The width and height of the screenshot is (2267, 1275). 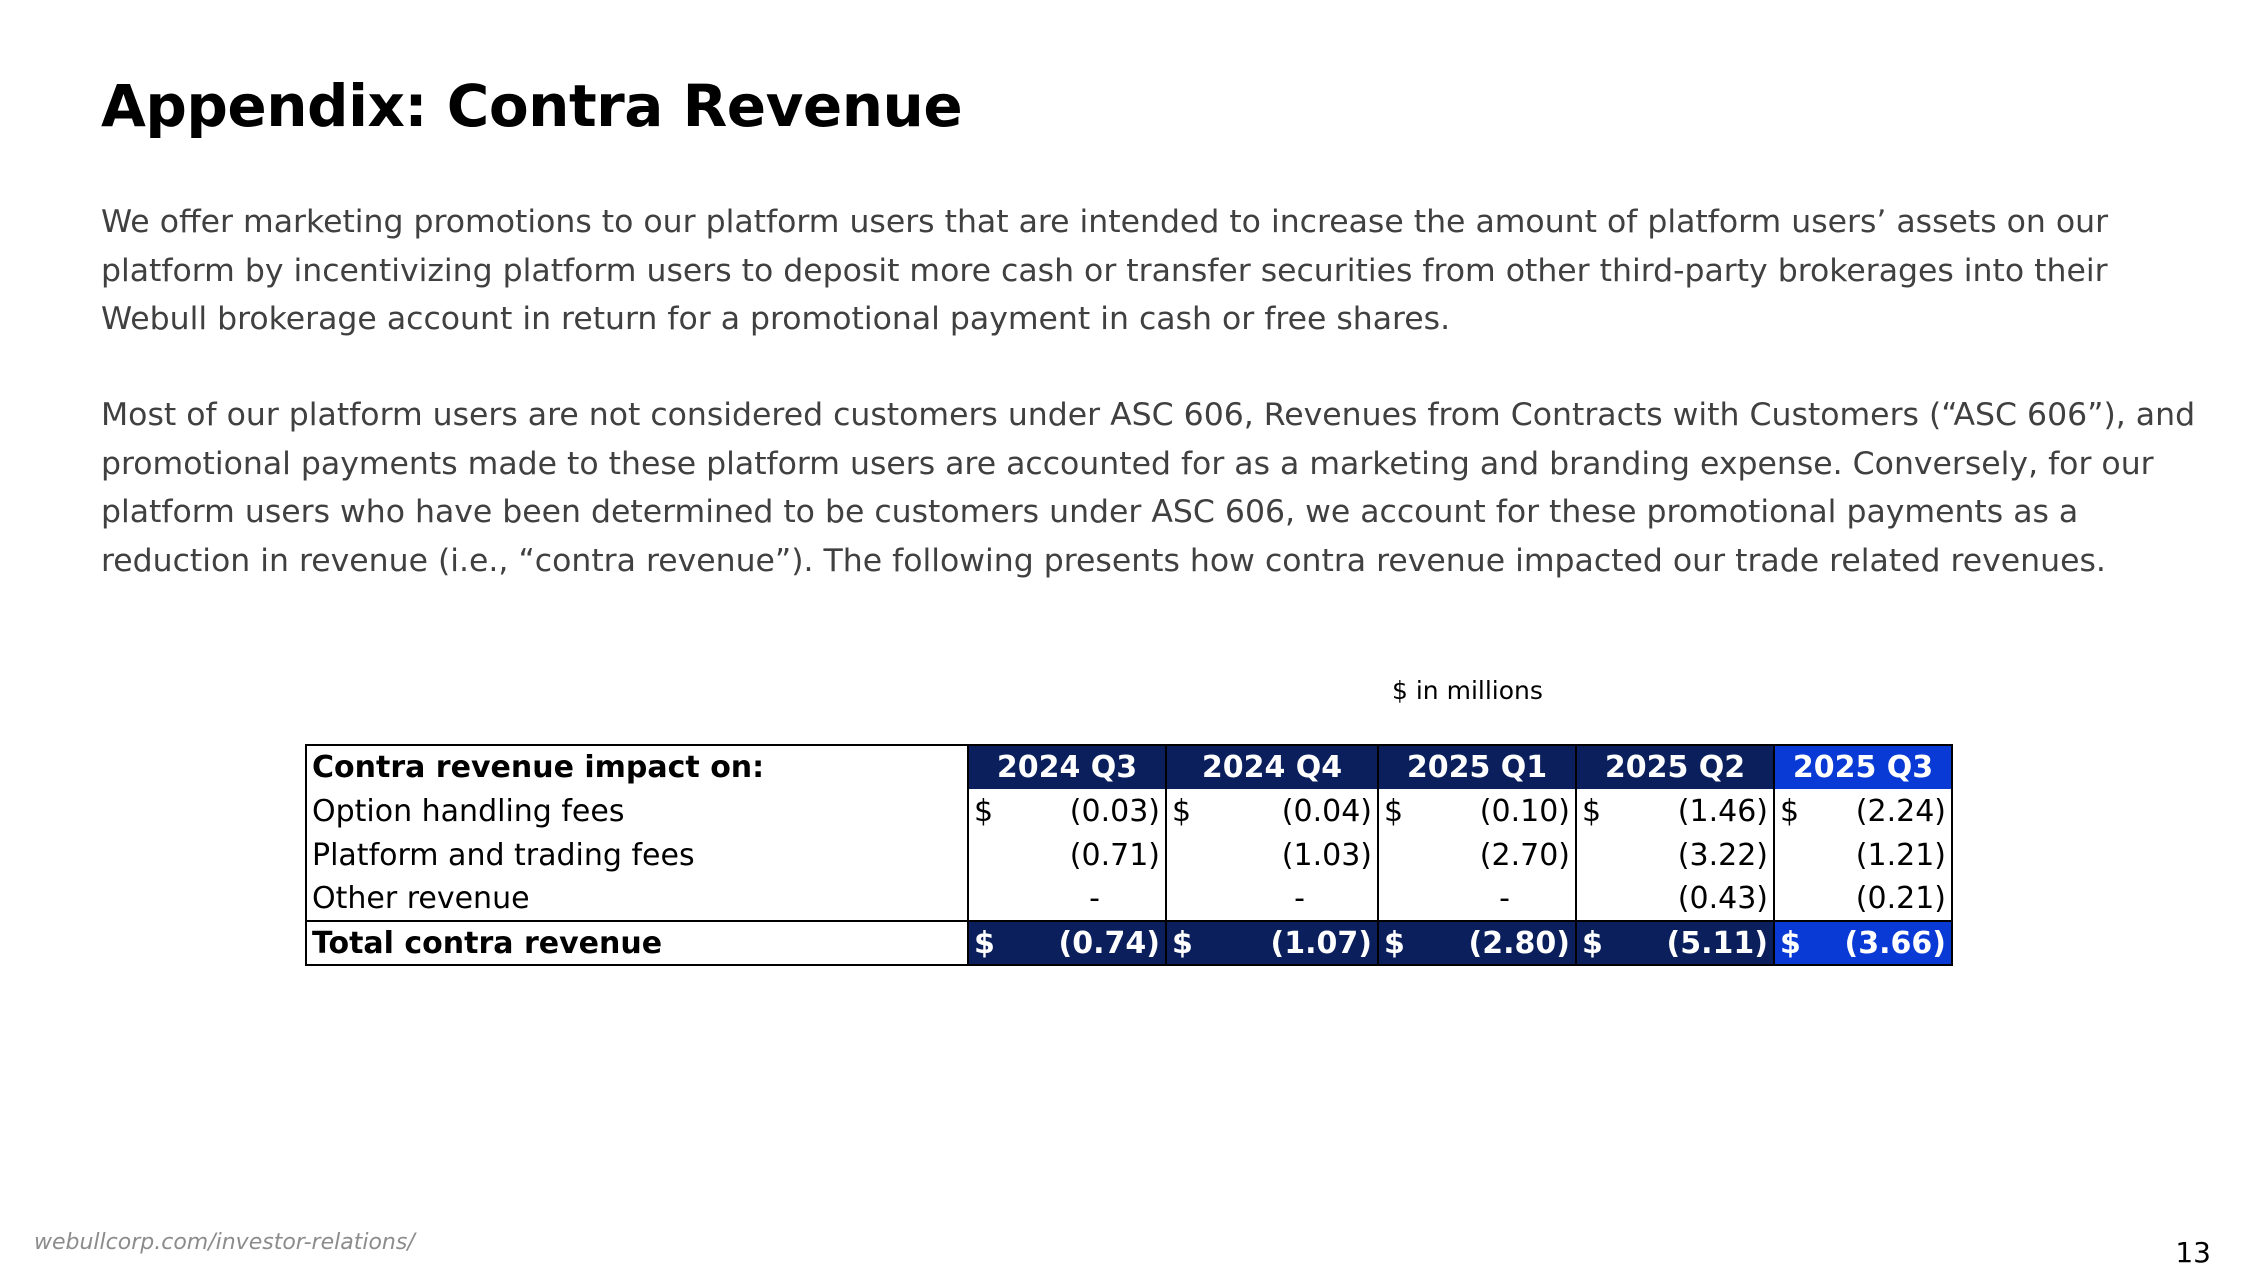 What do you see at coordinates (1477, 811) in the screenshot?
I see `table-cell: $ (0.10)` at bounding box center [1477, 811].